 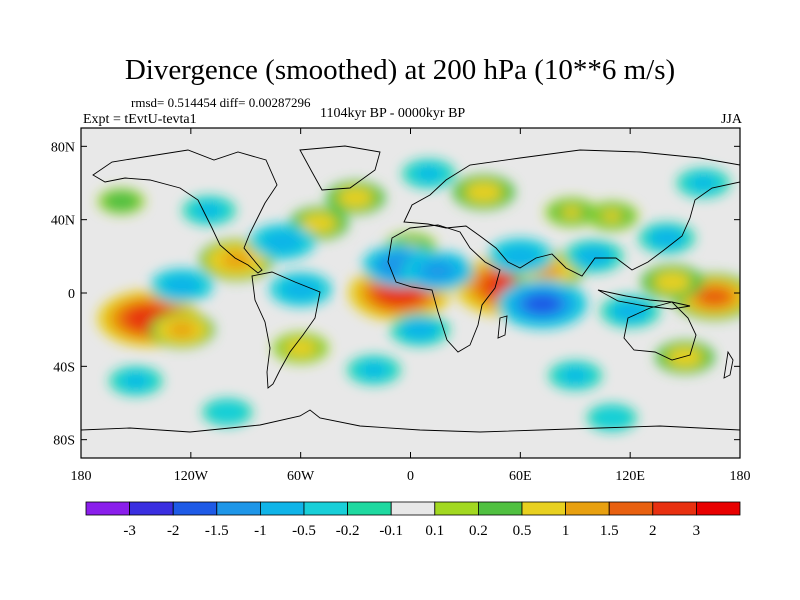 I want to click on period-label: 1104kyr BP - 0000kyr BP, so click(x=393, y=113).